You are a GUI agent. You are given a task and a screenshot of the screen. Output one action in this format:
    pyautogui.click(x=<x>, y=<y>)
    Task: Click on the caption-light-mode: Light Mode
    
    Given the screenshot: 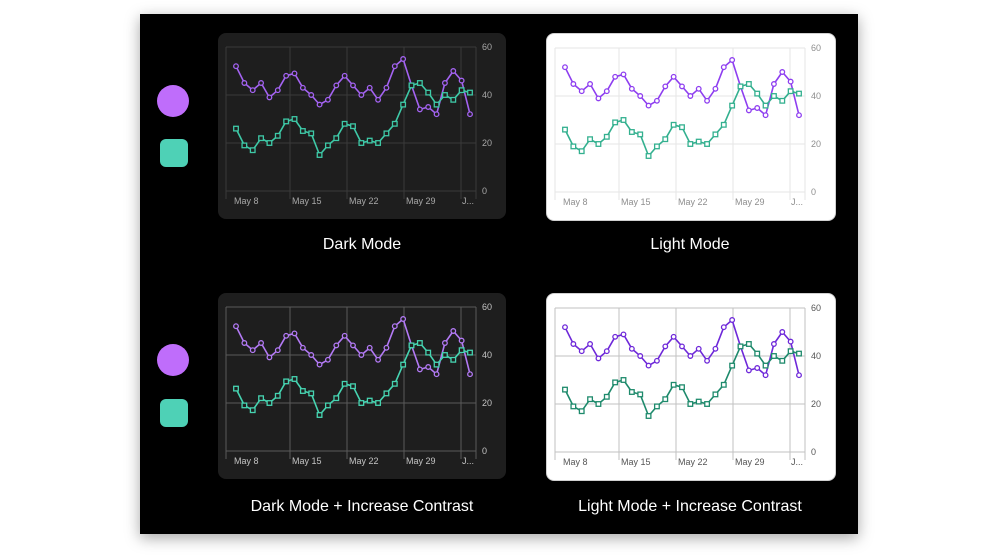 What is the action you would take?
    pyautogui.click(x=690, y=244)
    